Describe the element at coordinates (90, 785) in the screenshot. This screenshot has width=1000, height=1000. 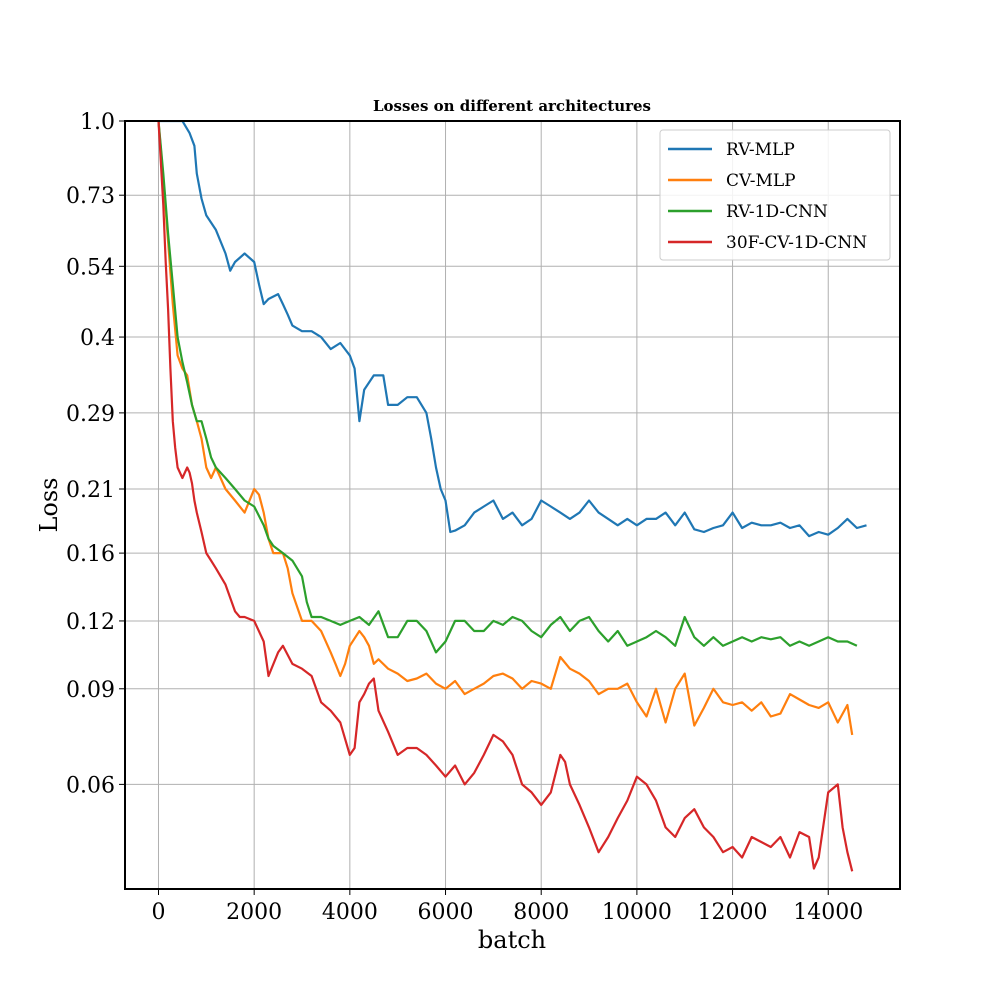
I see `y-tick-label: 0.06` at that location.